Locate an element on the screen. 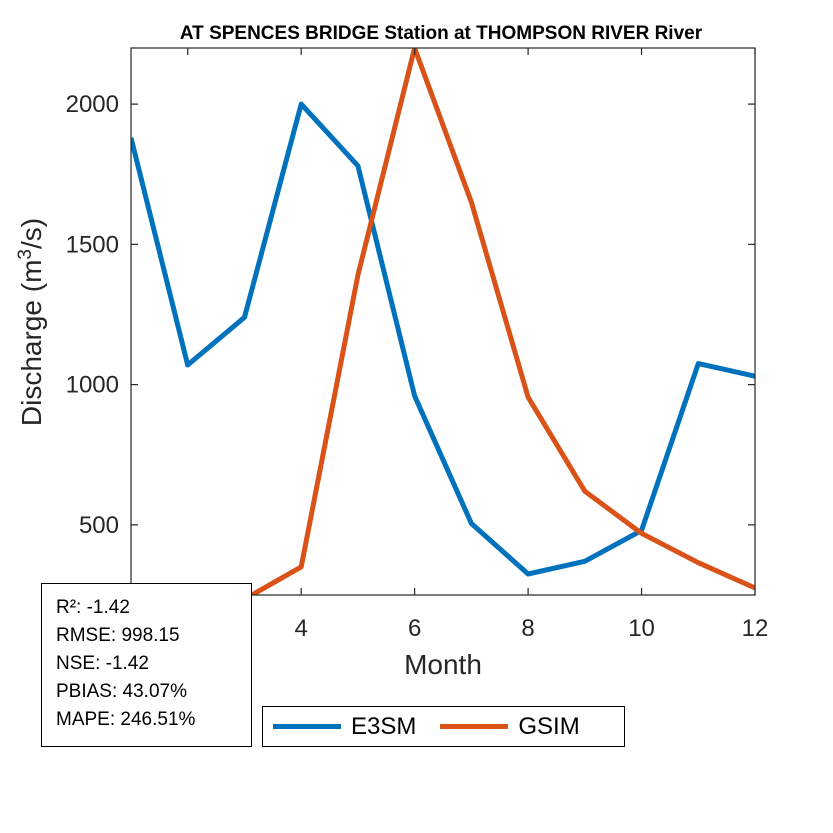  y-axis-label: Discharge (m3/s) is located at coordinates (31, 322).